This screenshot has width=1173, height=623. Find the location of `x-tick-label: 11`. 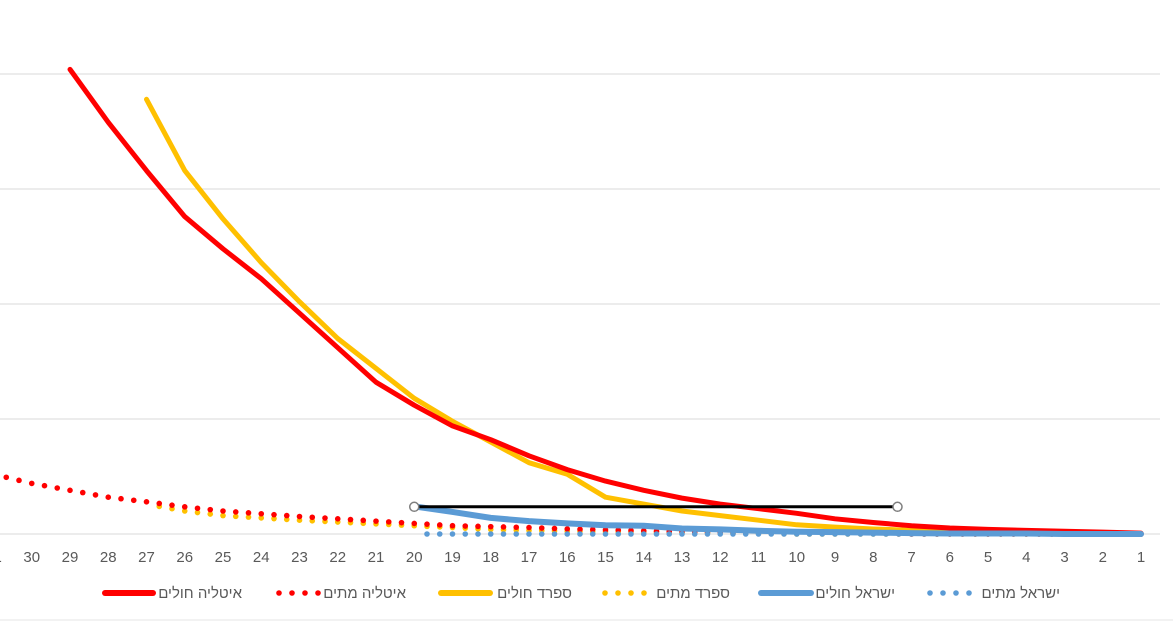

x-tick-label: 11 is located at coordinates (759, 557).